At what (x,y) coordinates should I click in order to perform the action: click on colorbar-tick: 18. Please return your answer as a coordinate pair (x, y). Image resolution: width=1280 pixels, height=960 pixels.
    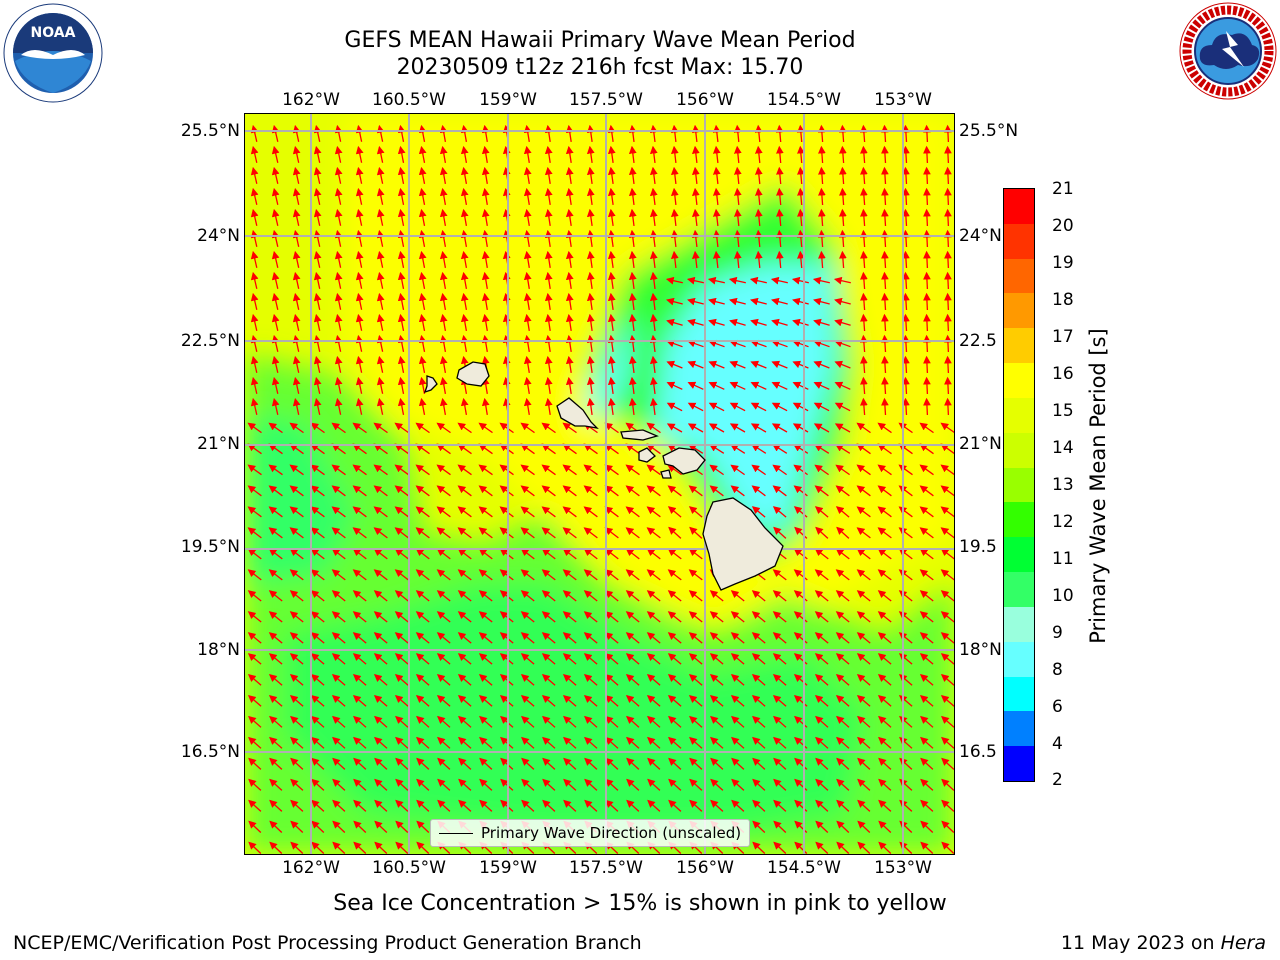
    Looking at the image, I should click on (1063, 300).